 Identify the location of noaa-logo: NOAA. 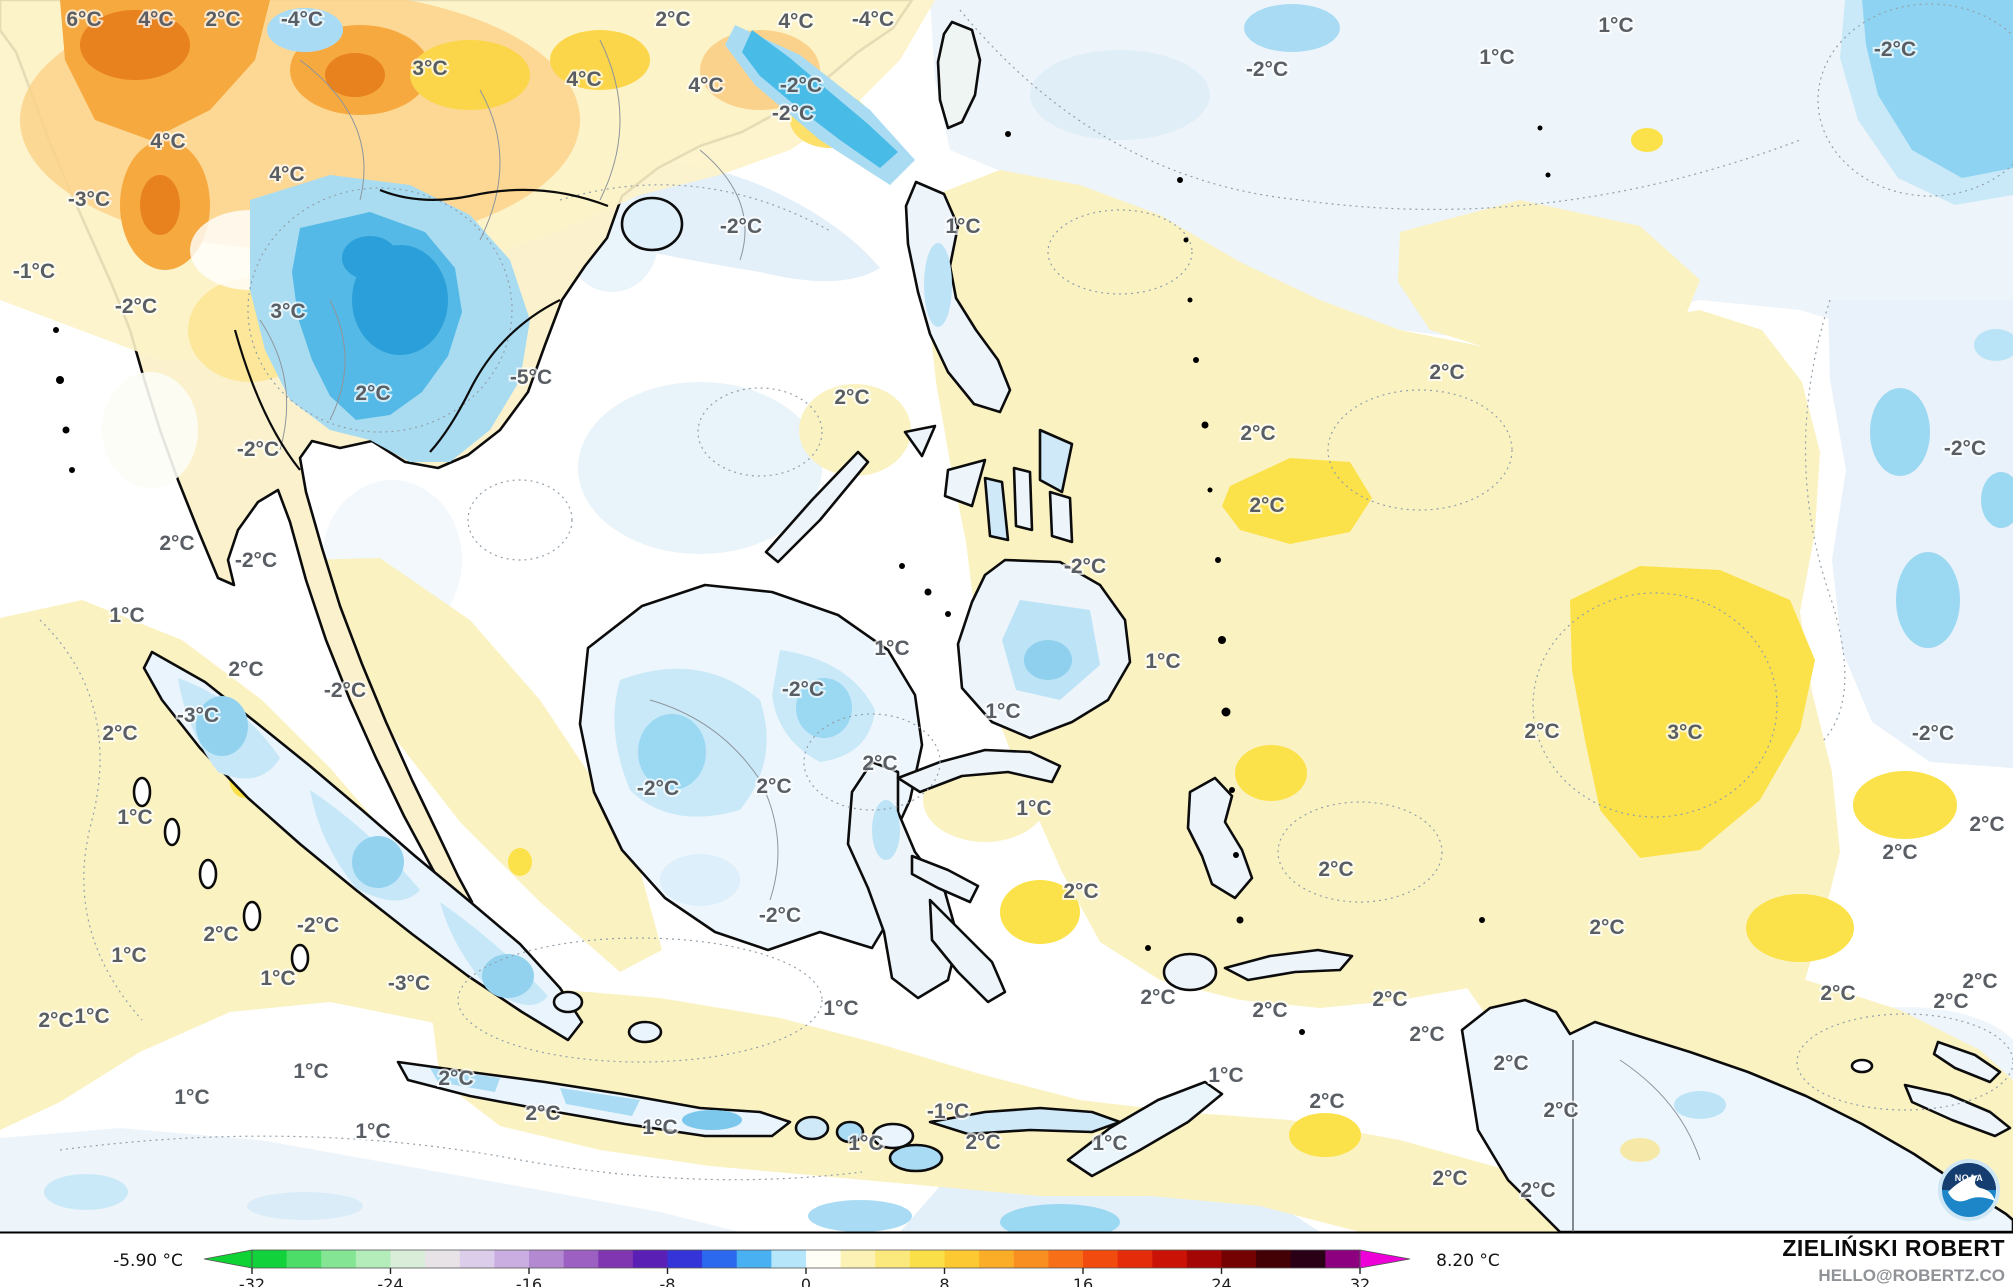
(1969, 1190).